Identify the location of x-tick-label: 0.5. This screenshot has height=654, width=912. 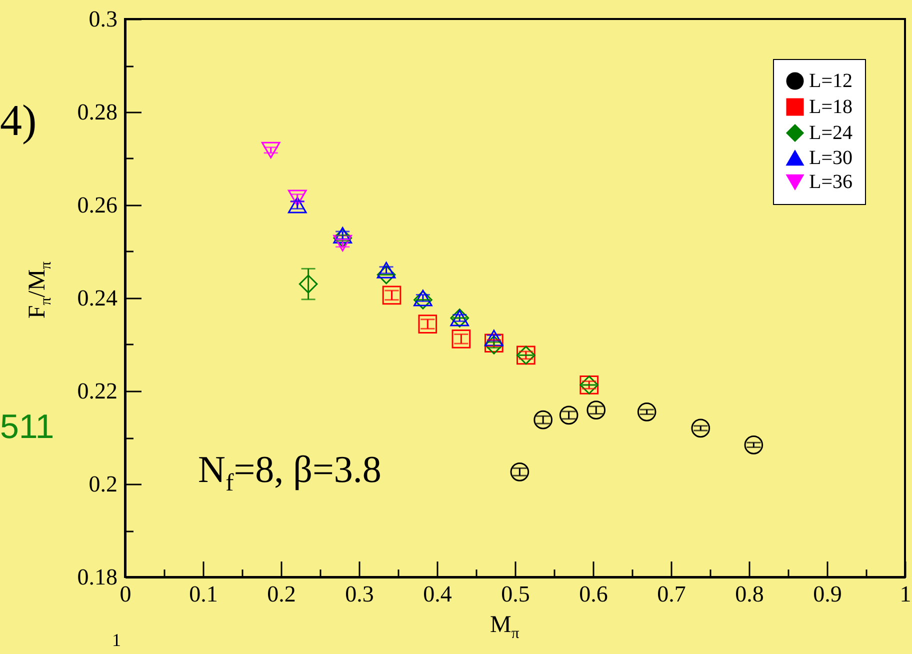
(515, 594).